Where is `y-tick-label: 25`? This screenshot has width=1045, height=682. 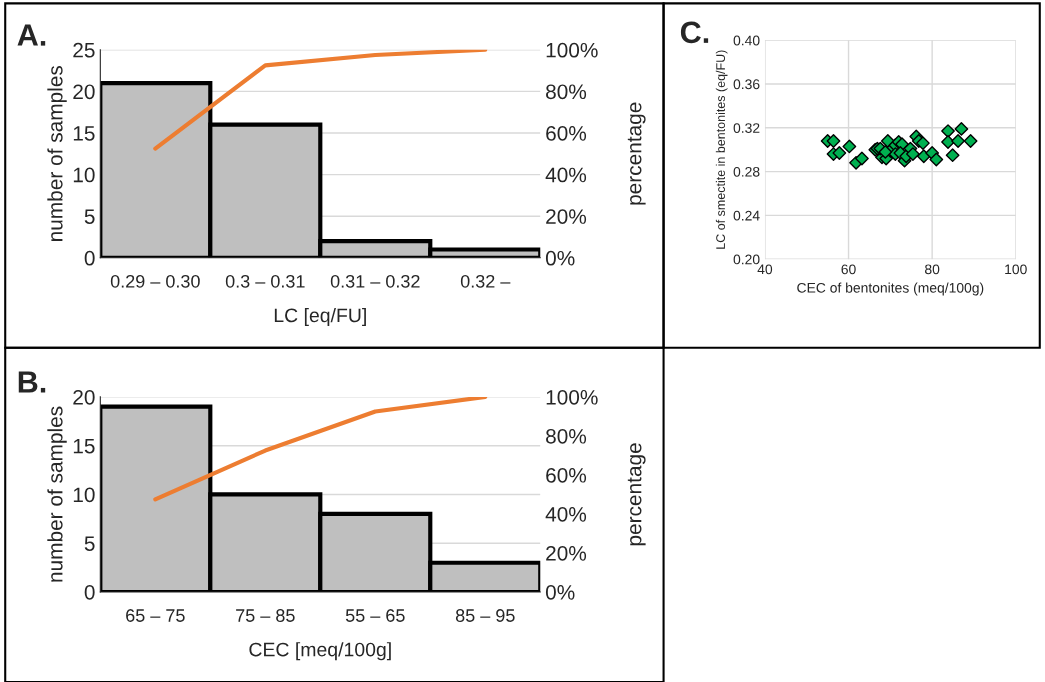
y-tick-label: 25 is located at coordinates (84, 50).